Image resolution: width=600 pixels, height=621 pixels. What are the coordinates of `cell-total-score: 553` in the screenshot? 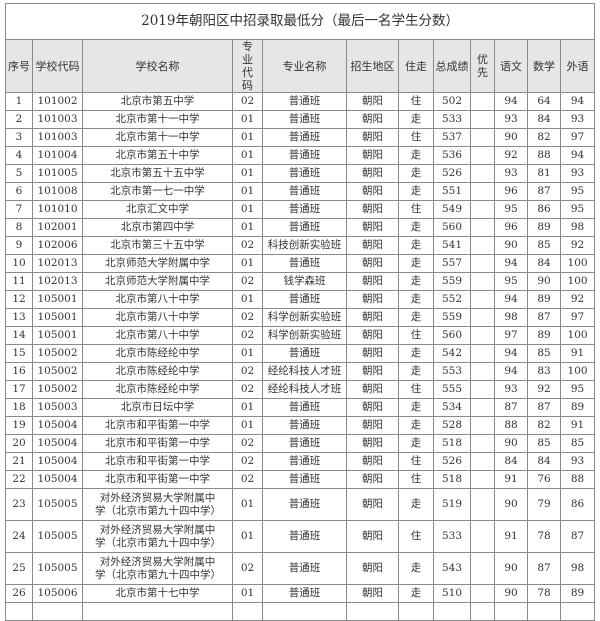 It's located at (452, 371).